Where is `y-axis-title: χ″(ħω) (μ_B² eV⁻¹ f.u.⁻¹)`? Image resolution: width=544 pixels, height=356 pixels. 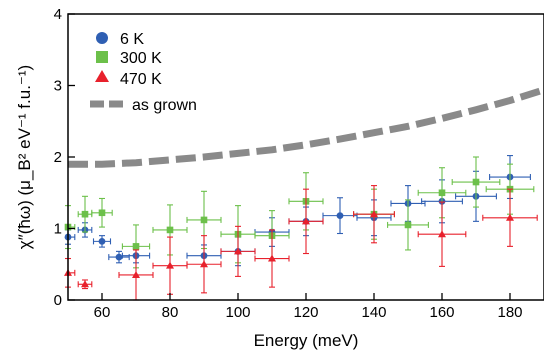
y-axis-title: χ″(ħω) (μ_B² eV⁻¹ f.u.⁻¹) is located at coordinates (24, 157).